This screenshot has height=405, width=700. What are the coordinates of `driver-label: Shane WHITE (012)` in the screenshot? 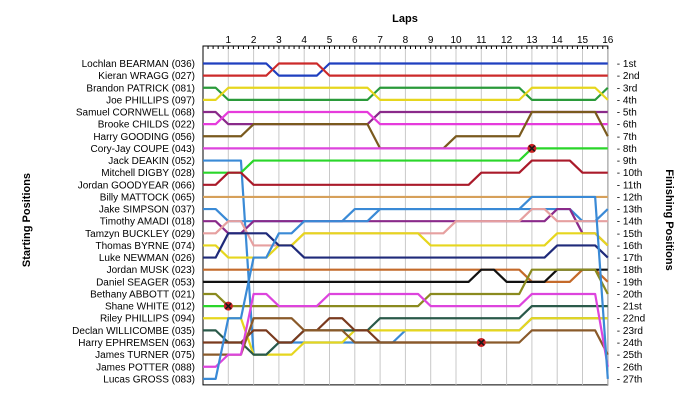 It's located at (150, 307).